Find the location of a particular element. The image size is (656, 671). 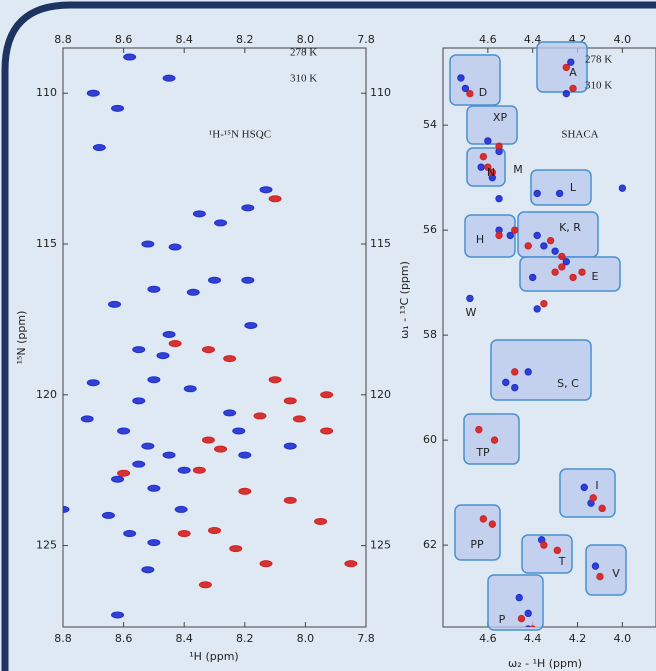

y-tick-label: 115 is located at coordinates (46, 243).